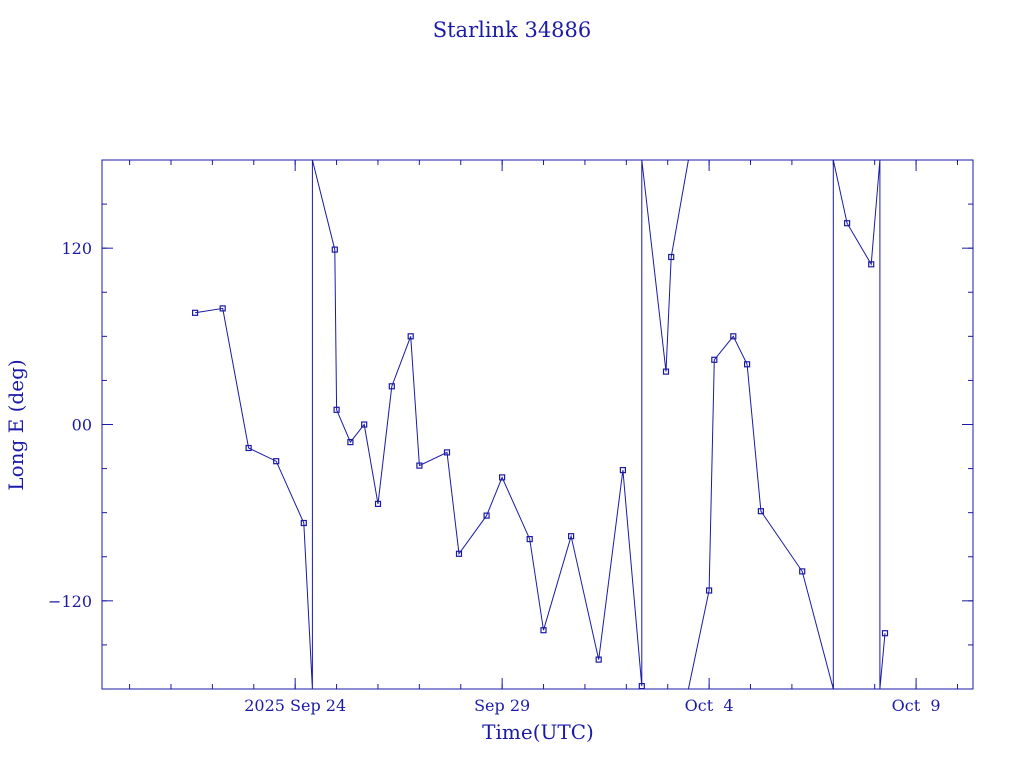 The height and width of the screenshot is (768, 1024). I want to click on chart-title: Starlink 34886, so click(512, 30).